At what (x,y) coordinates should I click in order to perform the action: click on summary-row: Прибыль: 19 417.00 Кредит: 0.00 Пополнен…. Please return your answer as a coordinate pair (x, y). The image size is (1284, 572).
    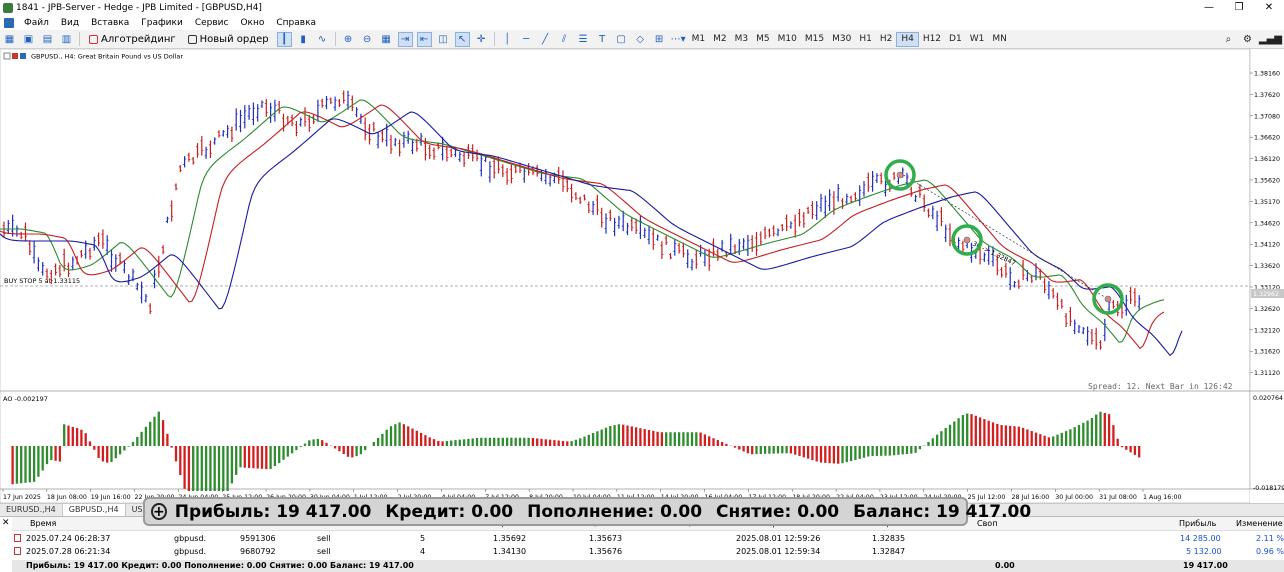
    Looking at the image, I should click on (648, 566).